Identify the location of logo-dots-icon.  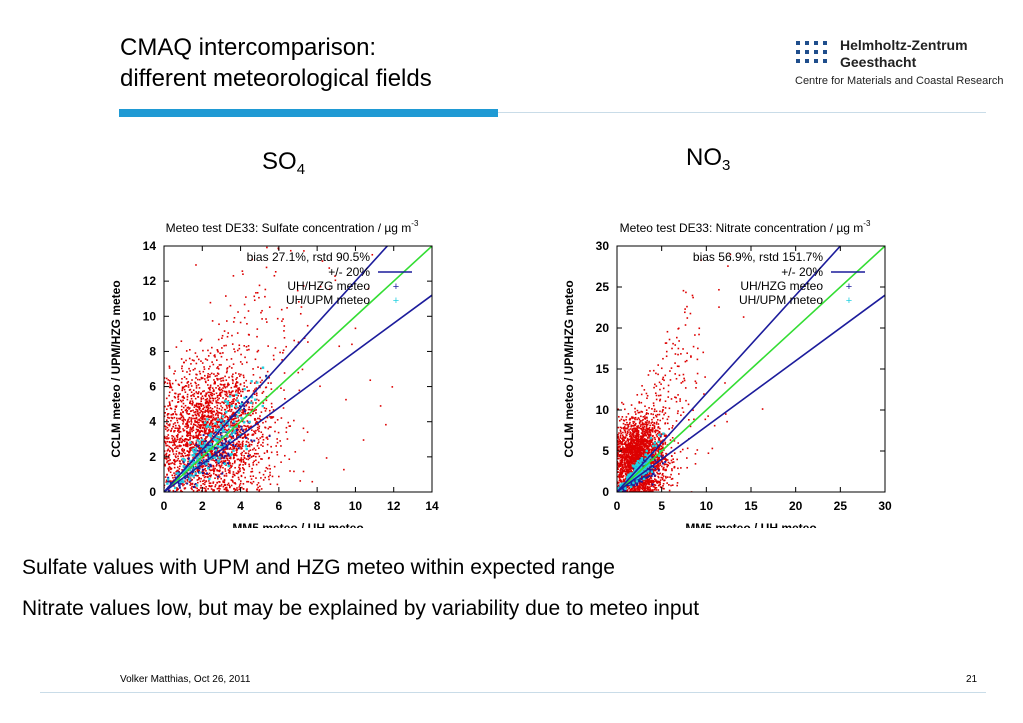
(811, 52).